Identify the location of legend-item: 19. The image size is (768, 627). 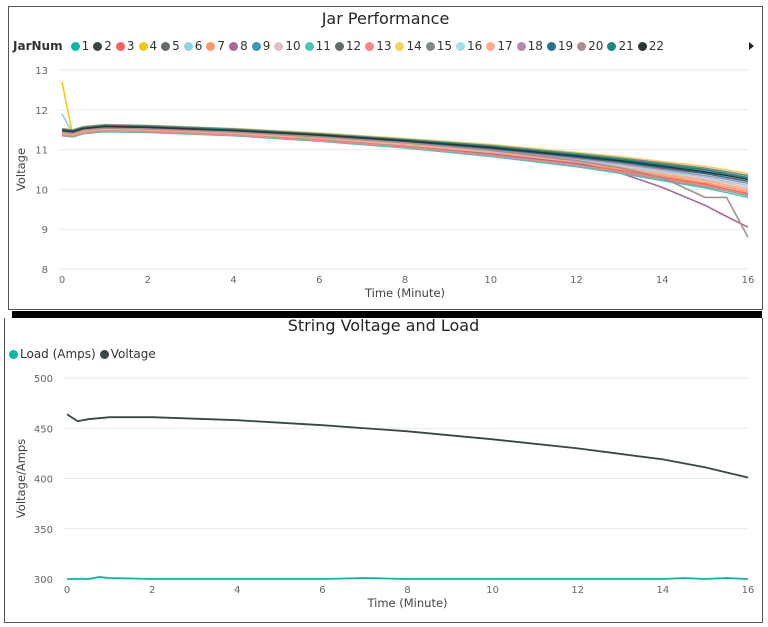
(560, 46).